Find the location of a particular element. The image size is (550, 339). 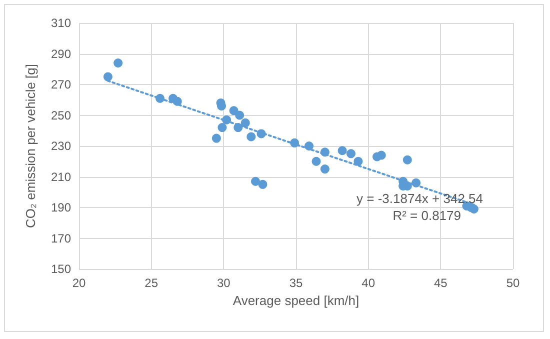

x-tick-label: 35 is located at coordinates (296, 283).